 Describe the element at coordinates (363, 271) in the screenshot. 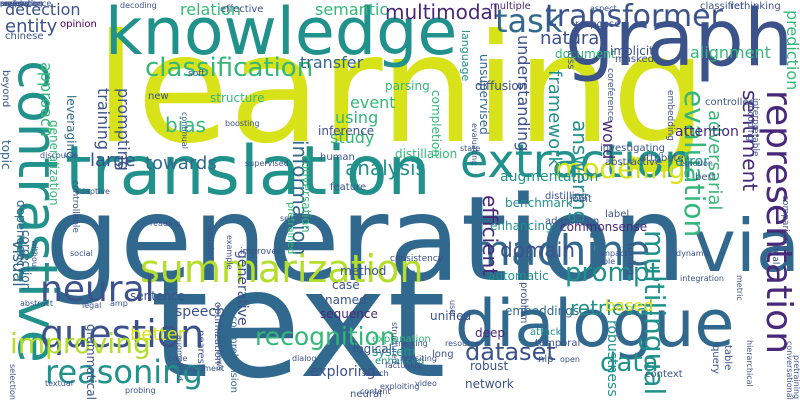

I see `cloud-word: method` at that location.